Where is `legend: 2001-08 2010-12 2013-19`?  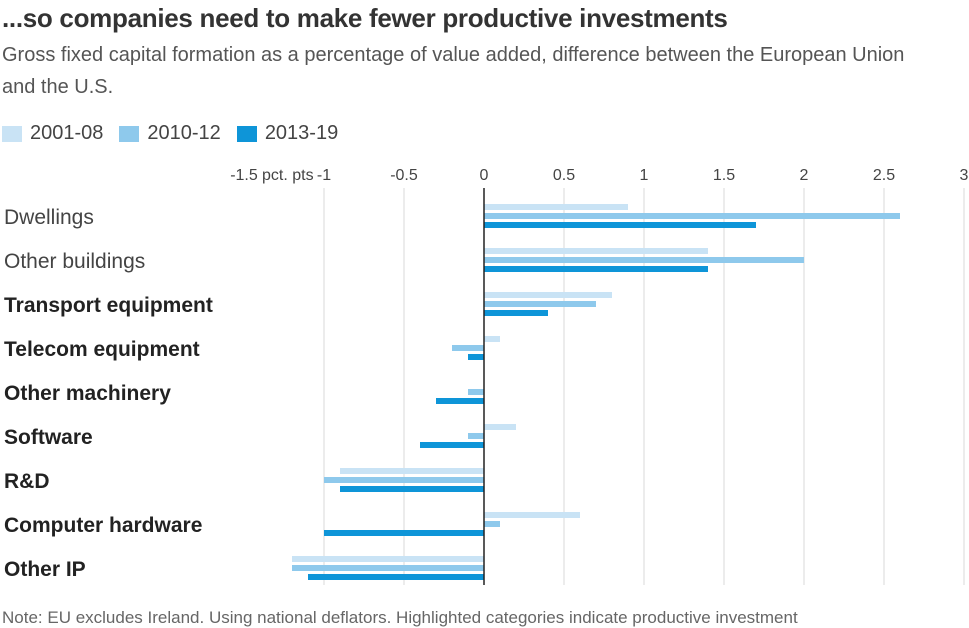
legend: 2001-08 2010-12 2013-19 is located at coordinates (178, 133).